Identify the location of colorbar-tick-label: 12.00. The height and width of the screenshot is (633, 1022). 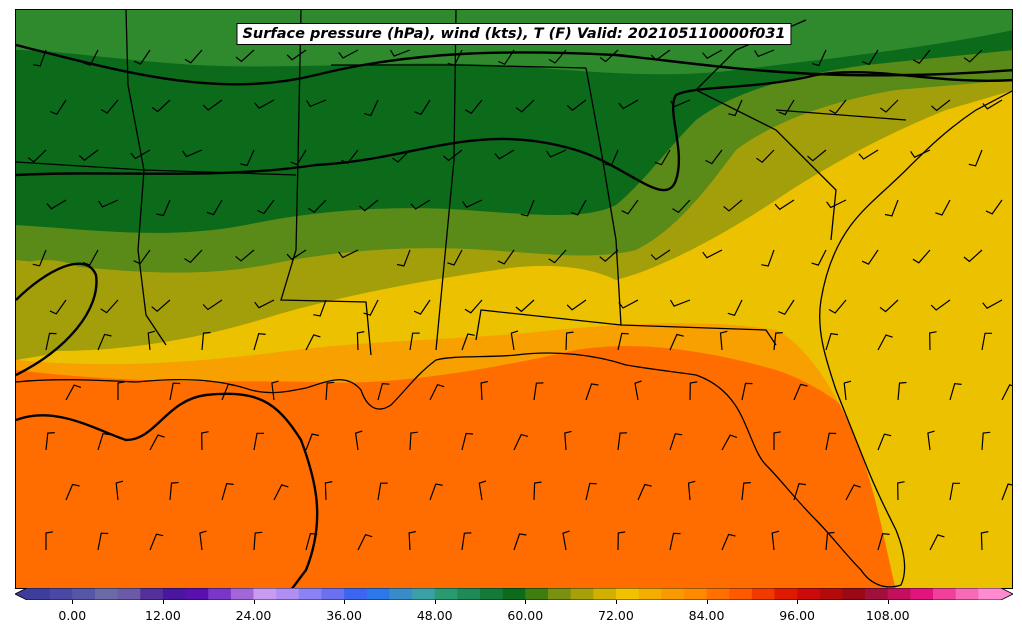
(163, 615).